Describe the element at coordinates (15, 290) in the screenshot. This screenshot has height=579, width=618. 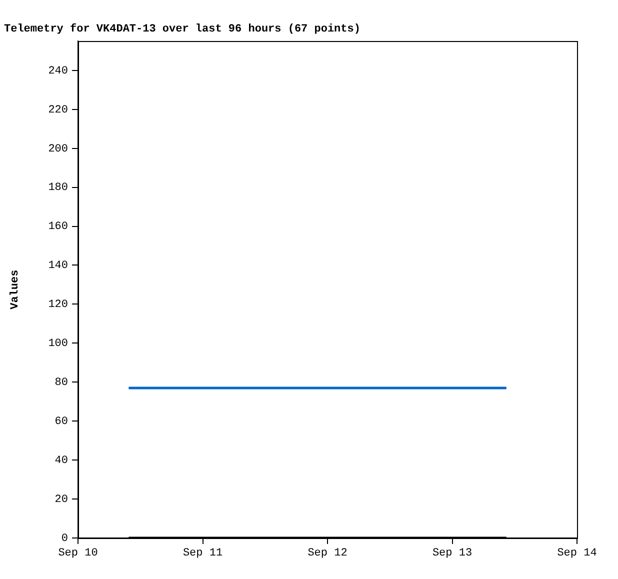
I see `y-axis-title: Values` at that location.